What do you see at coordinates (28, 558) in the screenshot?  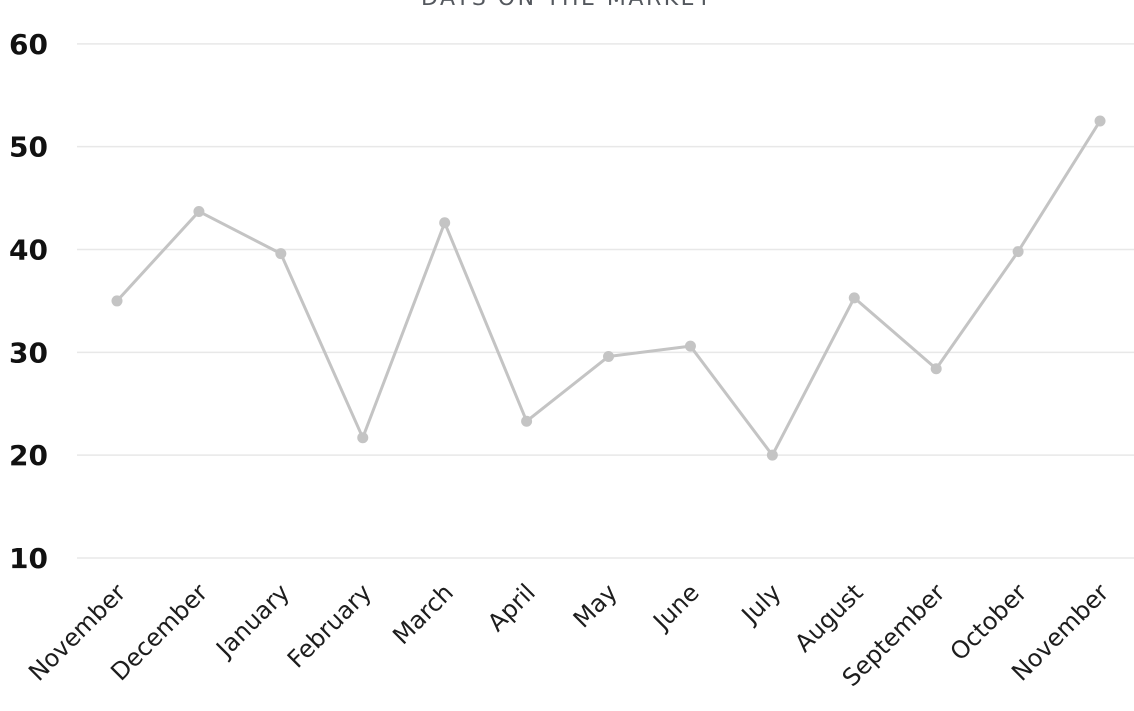 I see `y-tick-label: 10` at bounding box center [28, 558].